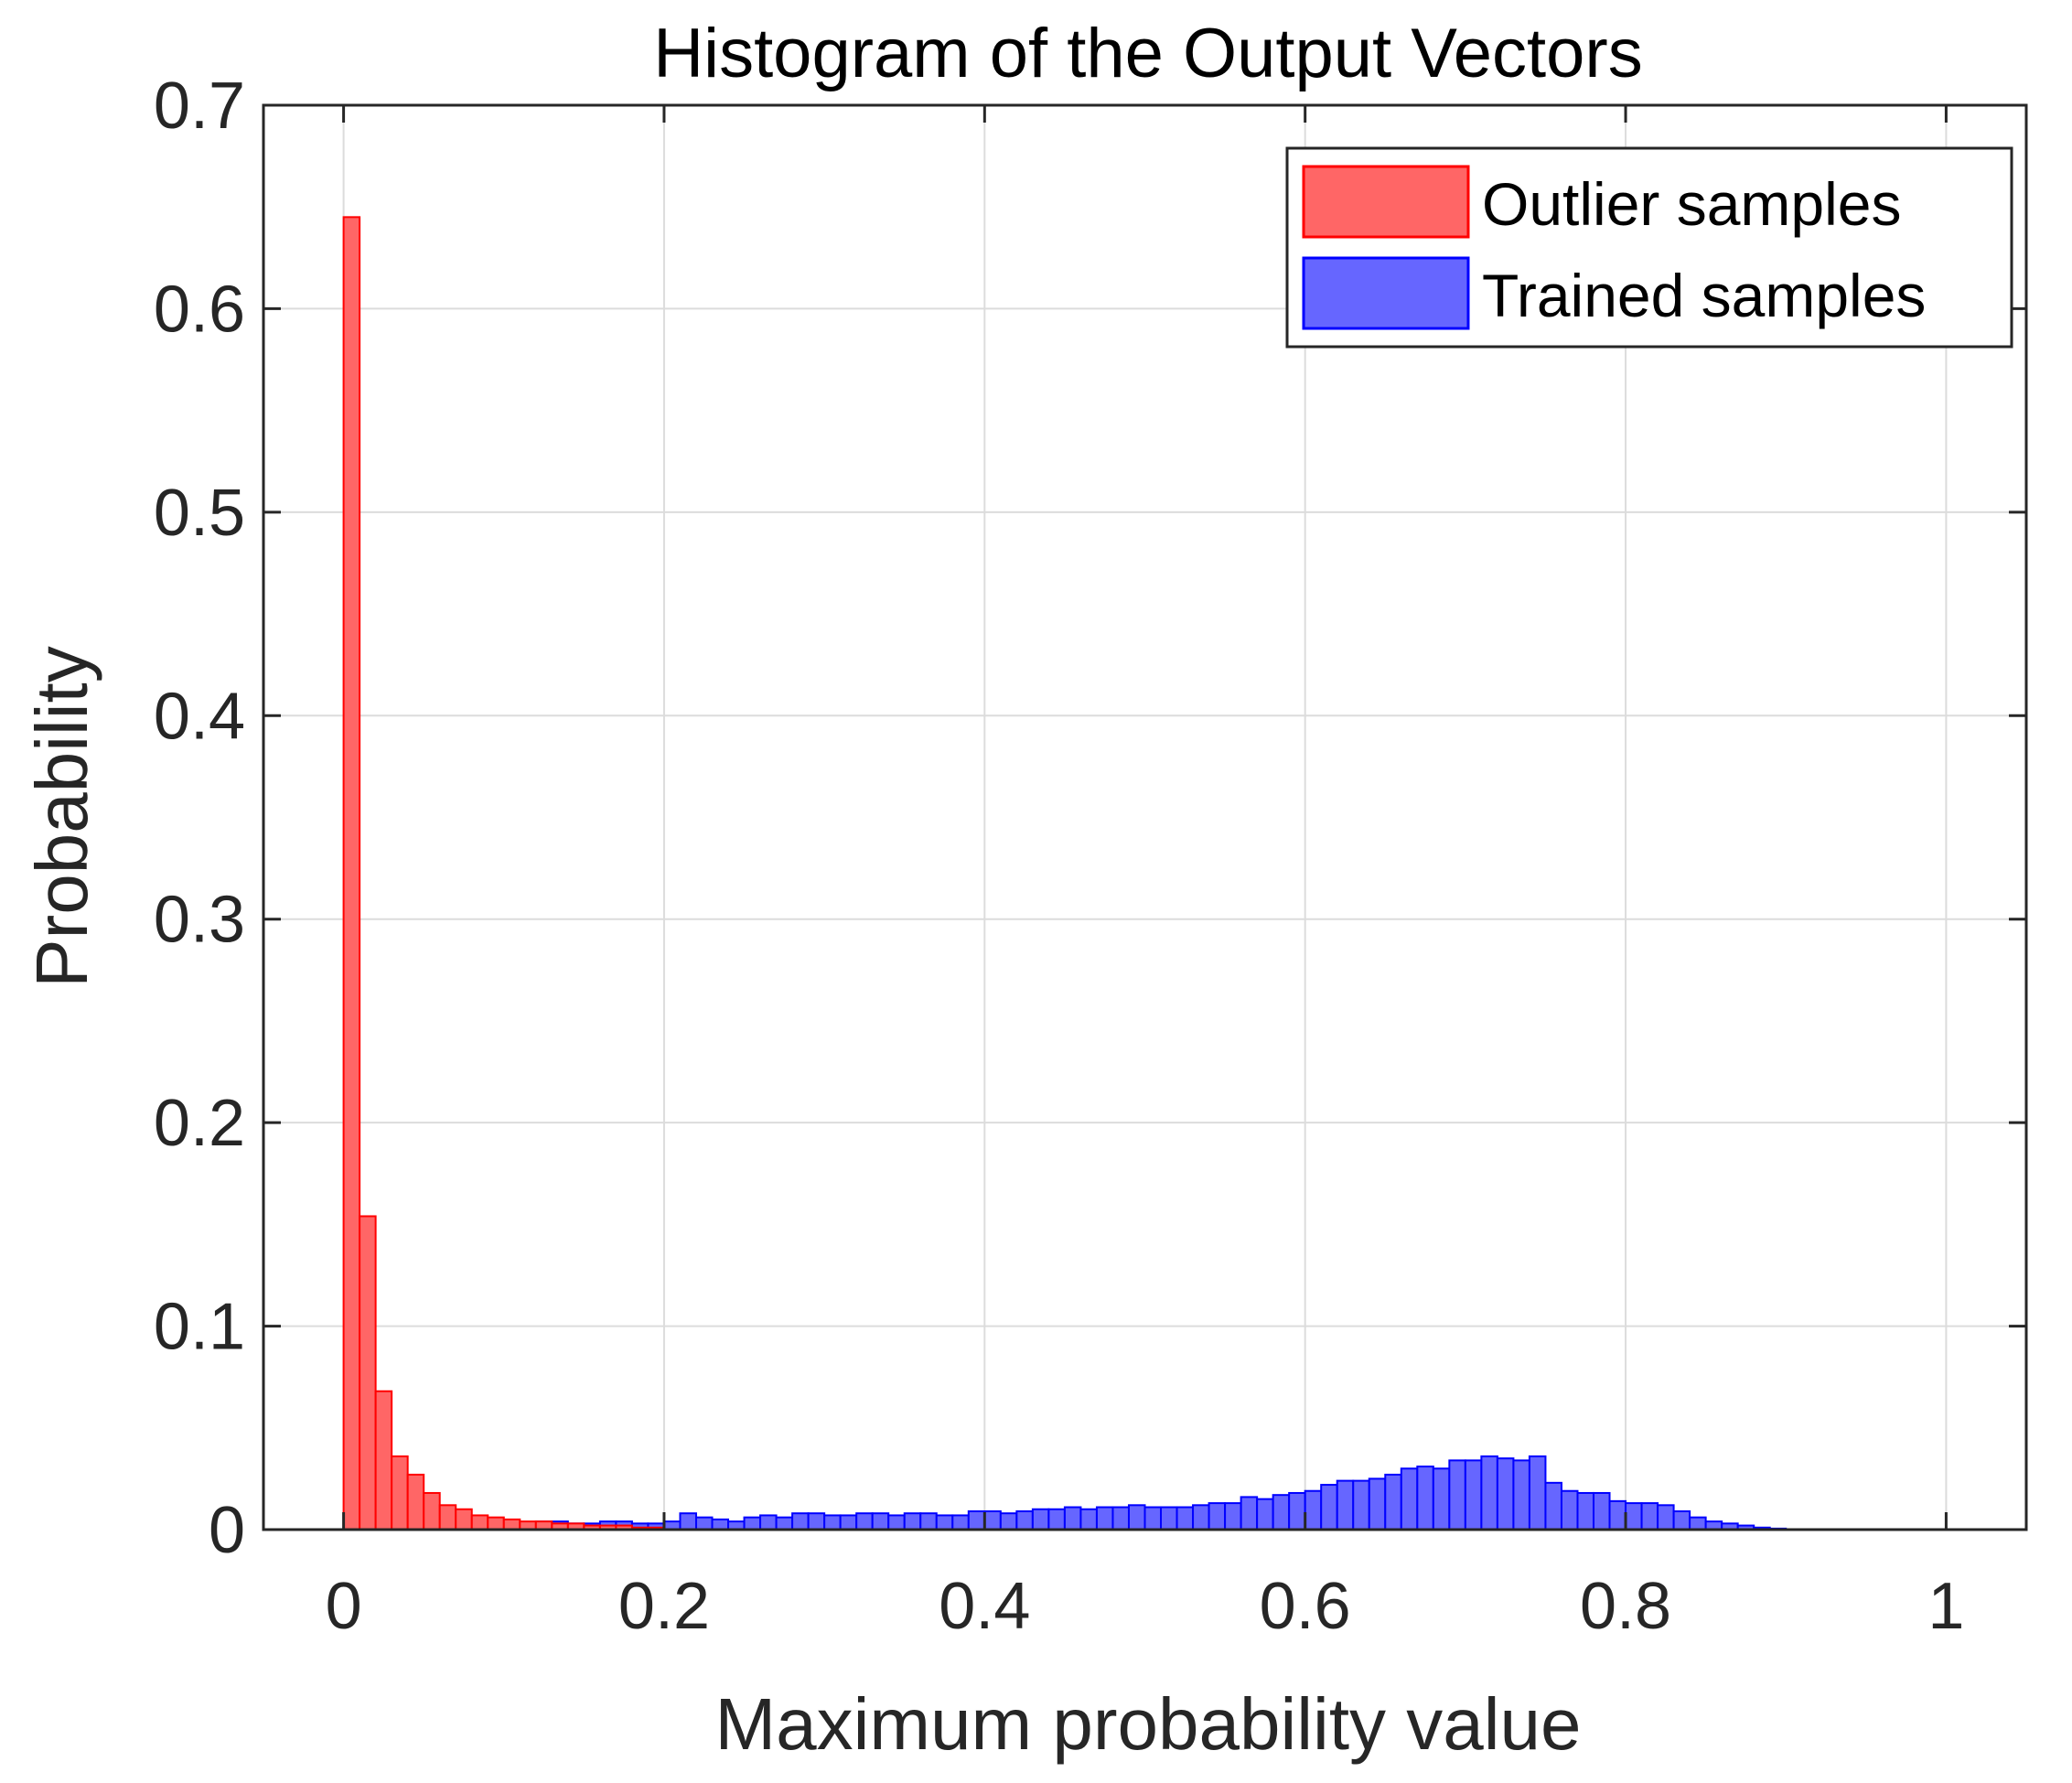 The width and height of the screenshot is (2072, 1783). What do you see at coordinates (1692, 204) in the screenshot?
I see `legend-label-outlier: Outlier samples` at bounding box center [1692, 204].